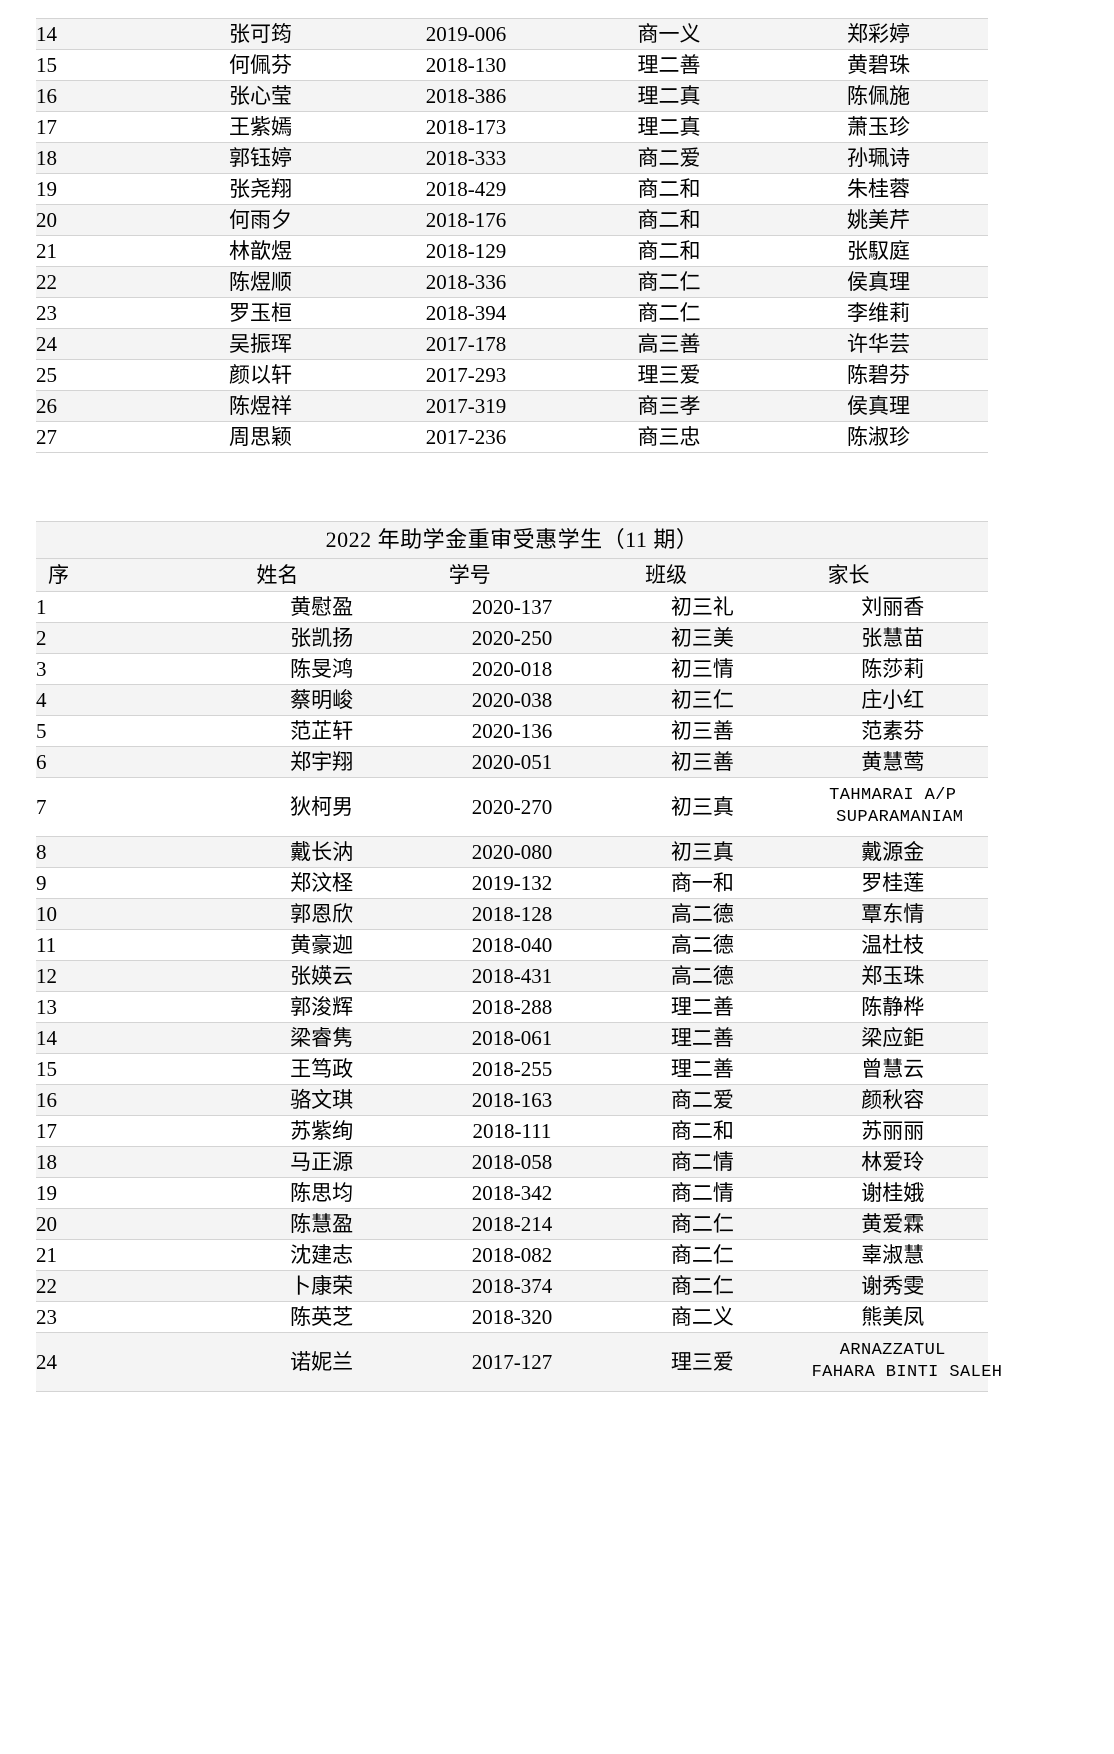  I want to click on table-row: 2 张凯扬 2020-250 初三美 张慧苗, so click(512, 638).